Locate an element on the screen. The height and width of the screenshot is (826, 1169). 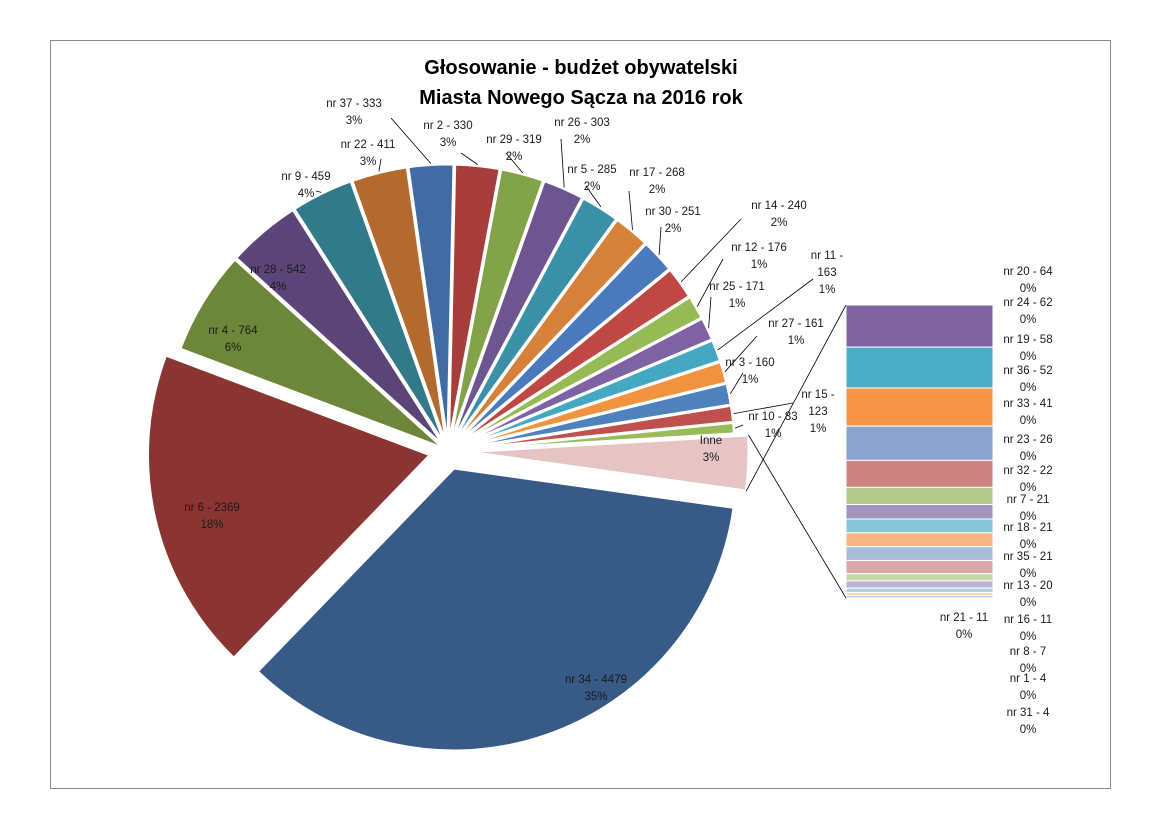
data-label-nr-27-name: nr 27 - 161 is located at coordinates (796, 324).